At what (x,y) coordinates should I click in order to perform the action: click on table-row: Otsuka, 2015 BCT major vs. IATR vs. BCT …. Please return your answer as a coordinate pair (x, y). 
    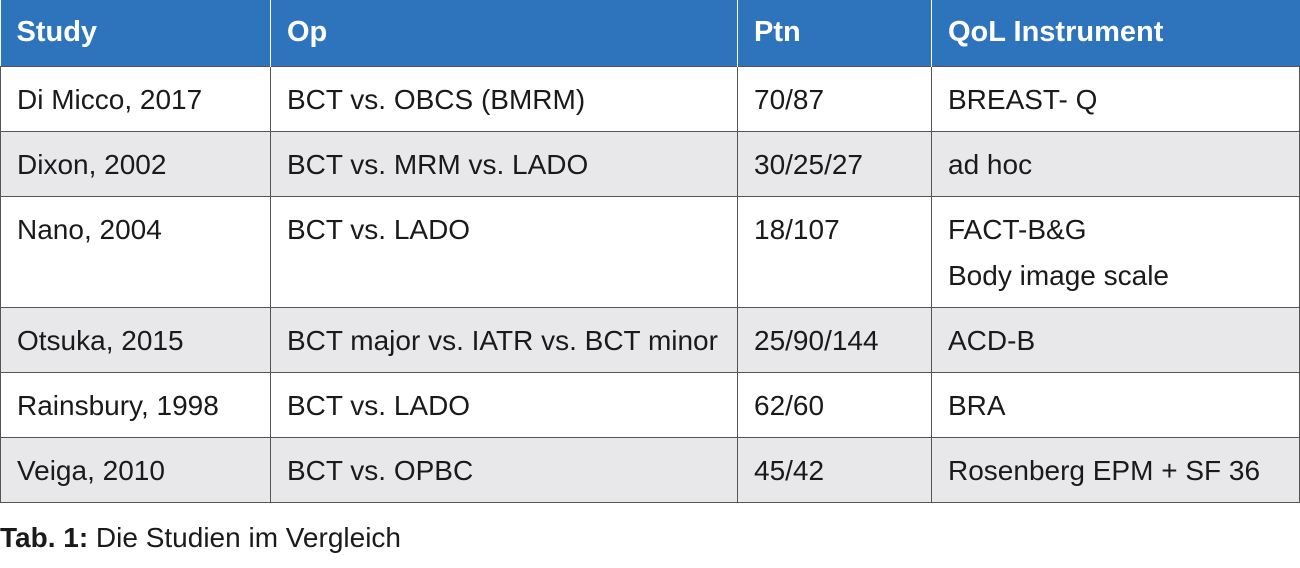
    Looking at the image, I should click on (650, 339).